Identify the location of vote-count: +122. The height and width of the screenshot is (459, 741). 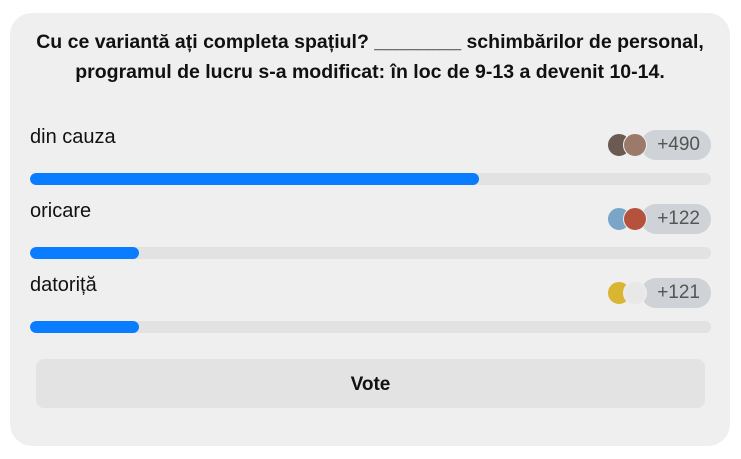
(676, 219).